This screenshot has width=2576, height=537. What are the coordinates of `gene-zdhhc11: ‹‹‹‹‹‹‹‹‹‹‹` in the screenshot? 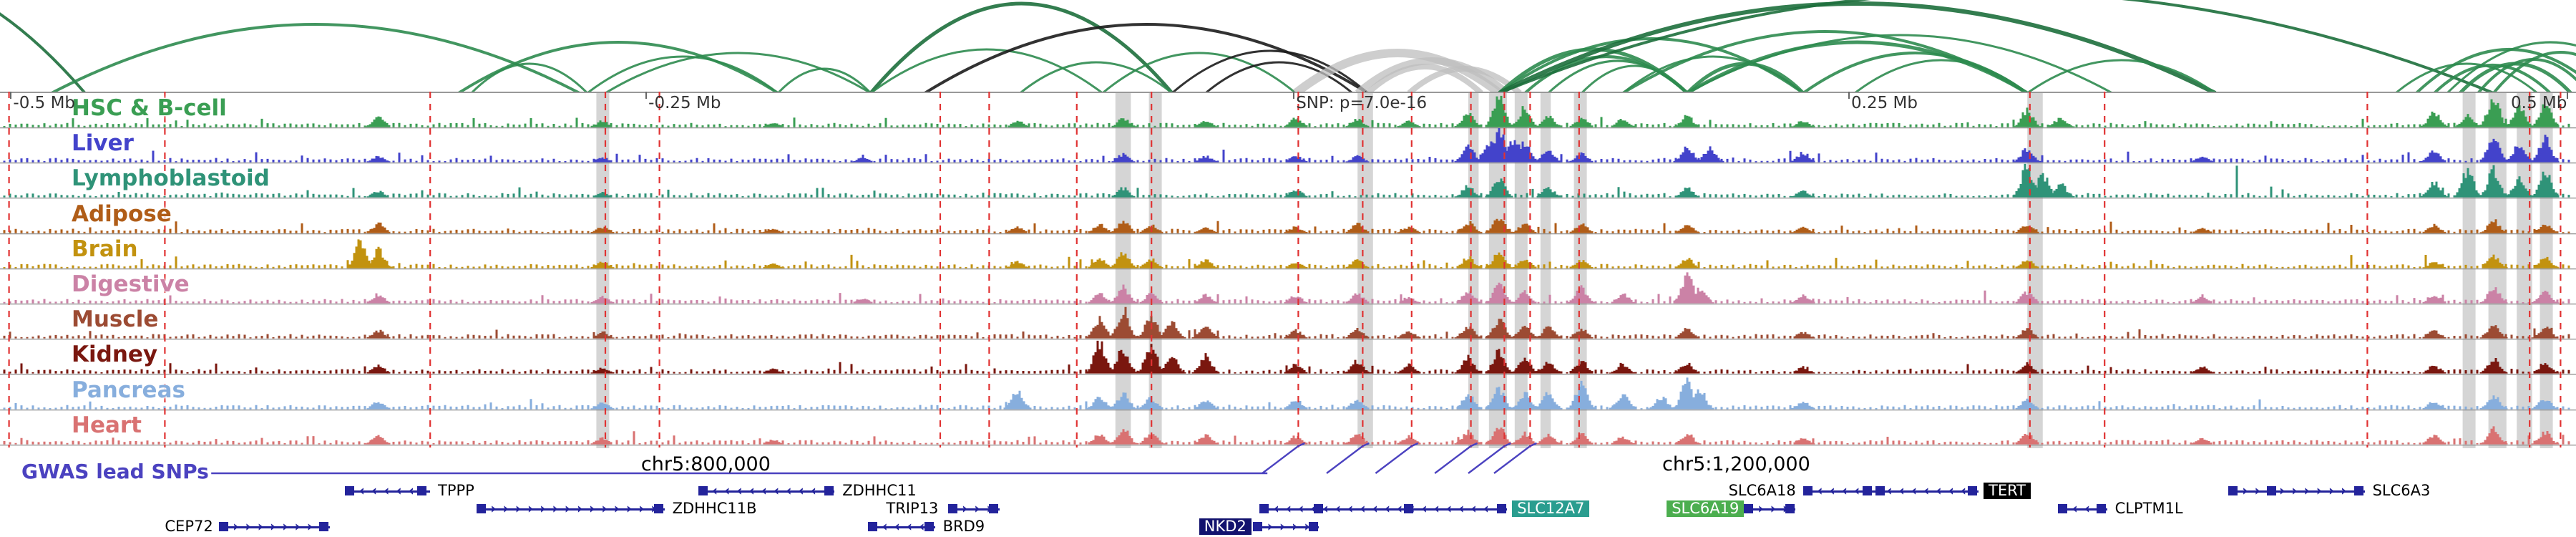 It's located at (766, 491).